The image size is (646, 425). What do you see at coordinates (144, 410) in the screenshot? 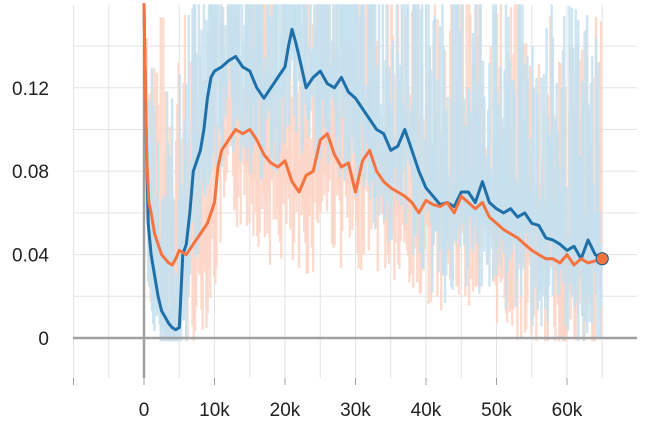
I see `x-tick-label: 0` at bounding box center [144, 410].